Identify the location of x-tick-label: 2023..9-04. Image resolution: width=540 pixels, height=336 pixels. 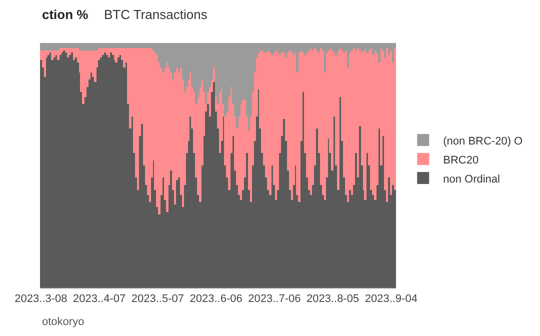
(391, 299).